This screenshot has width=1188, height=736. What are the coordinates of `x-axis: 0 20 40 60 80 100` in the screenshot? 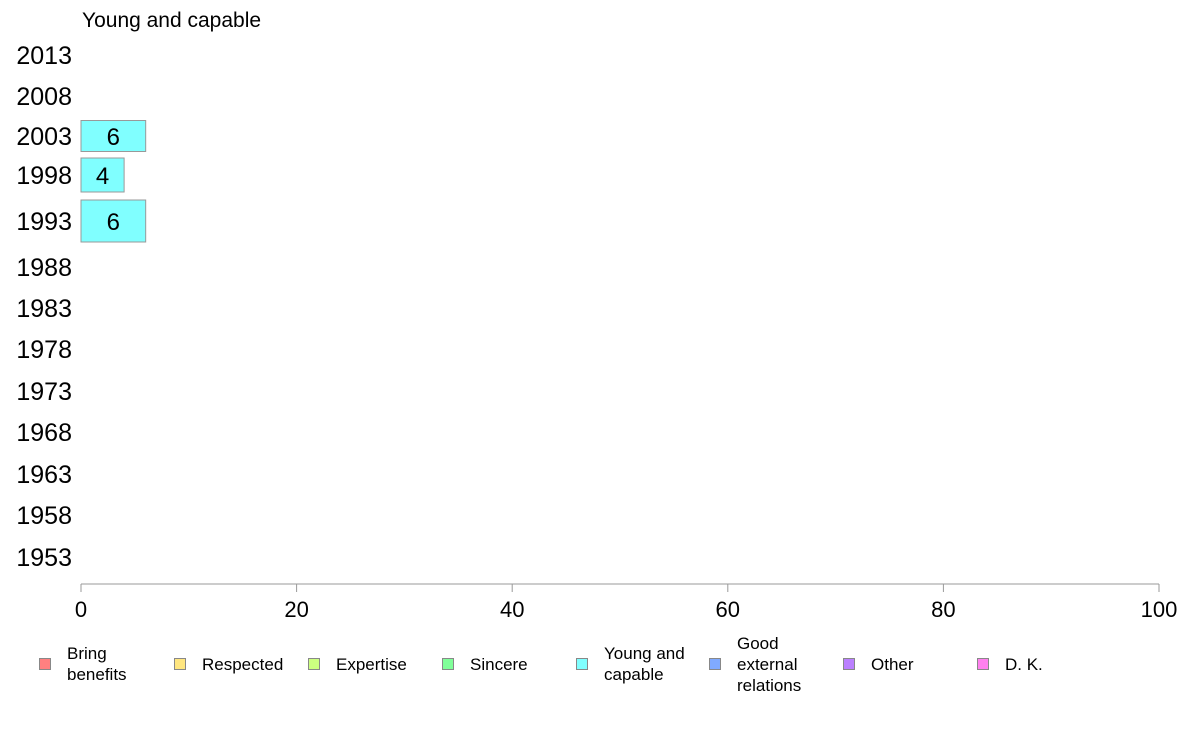 It's located at (626, 602).